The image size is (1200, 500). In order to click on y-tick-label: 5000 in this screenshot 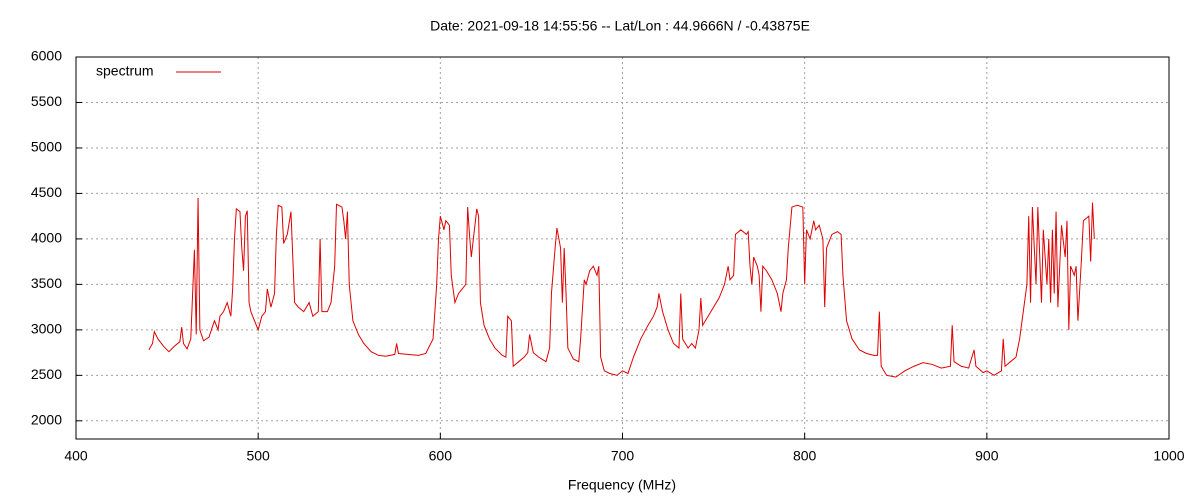, I will do `click(46, 147)`.